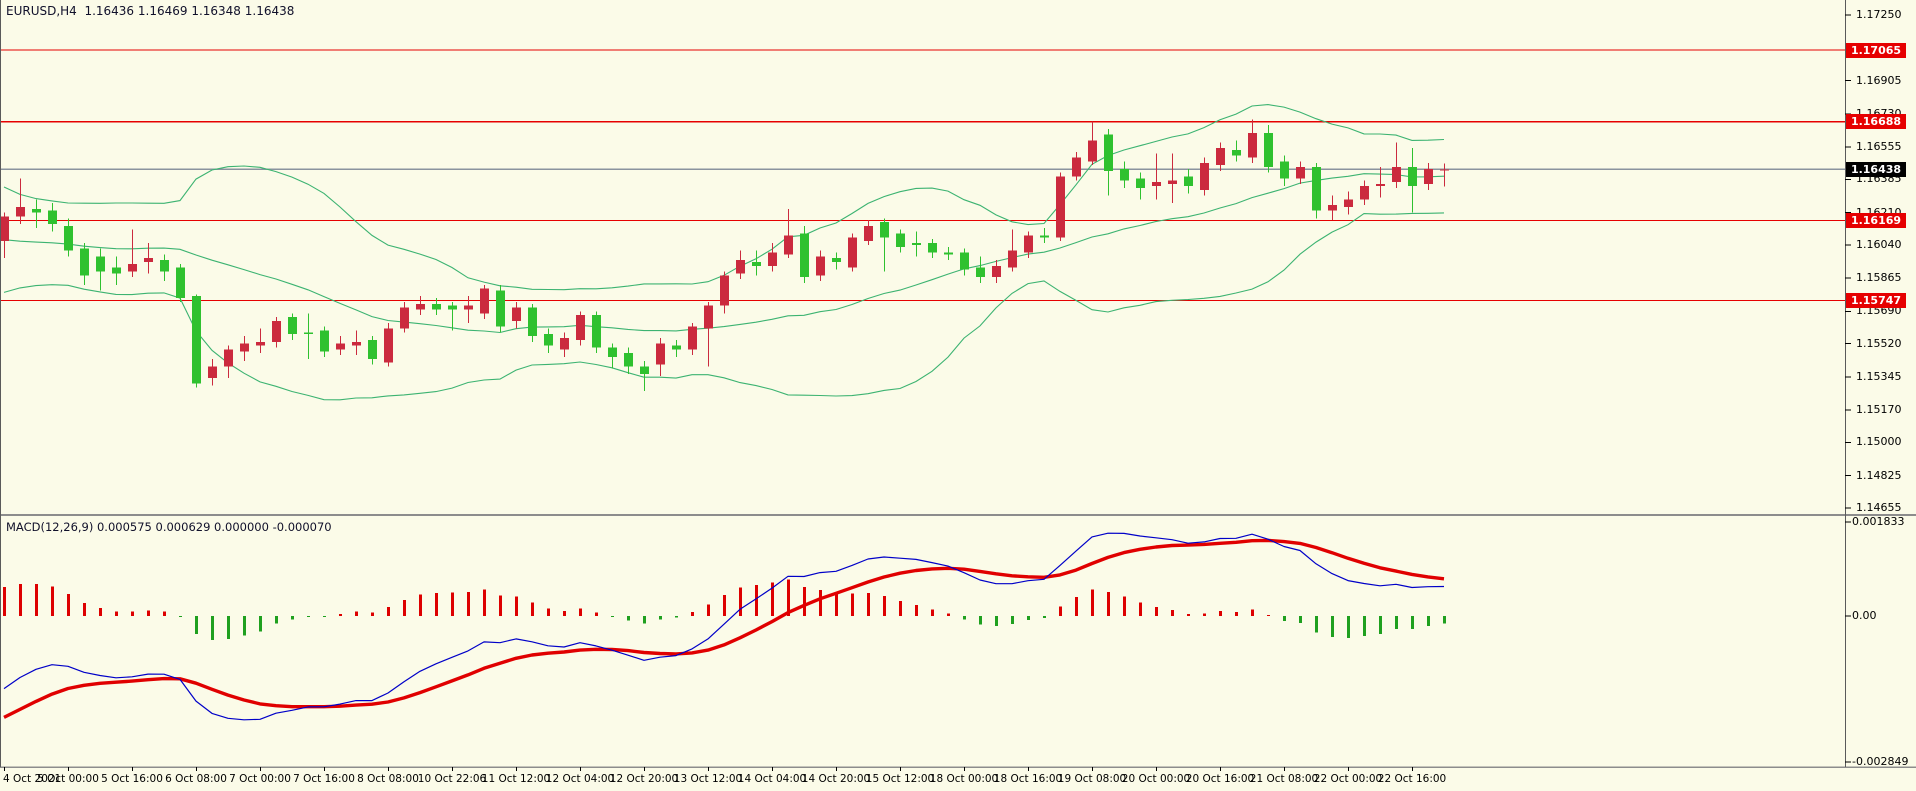 This screenshot has height=791, width=1916. Describe the element at coordinates (1156, 779) in the screenshot. I see `time-tick-label: 20 Oct 00:00` at that location.